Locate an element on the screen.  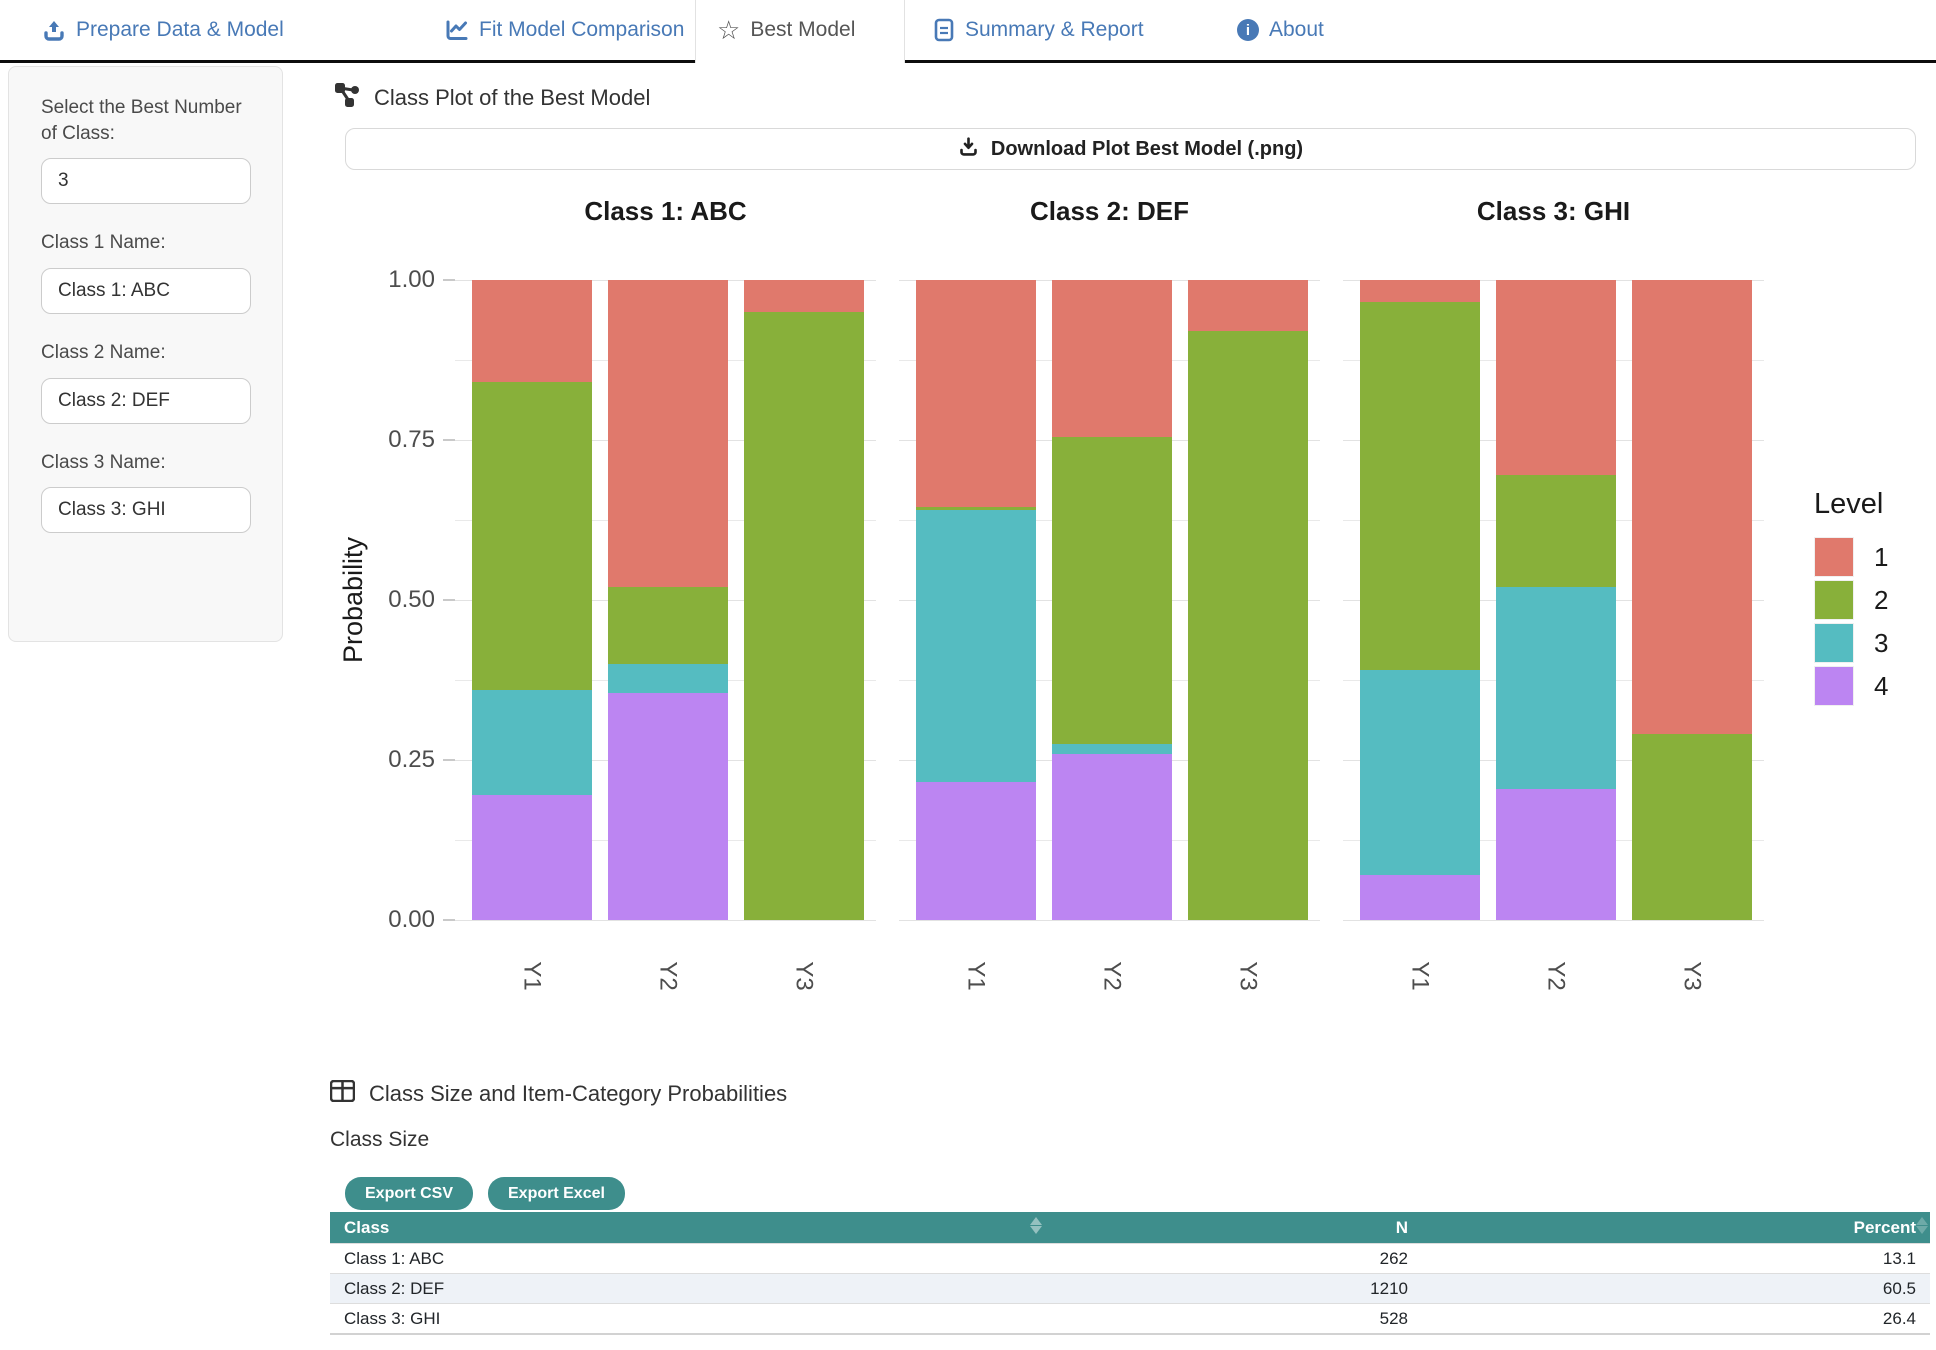
cell-class: Class 2: DEF is located at coordinates (394, 1288).